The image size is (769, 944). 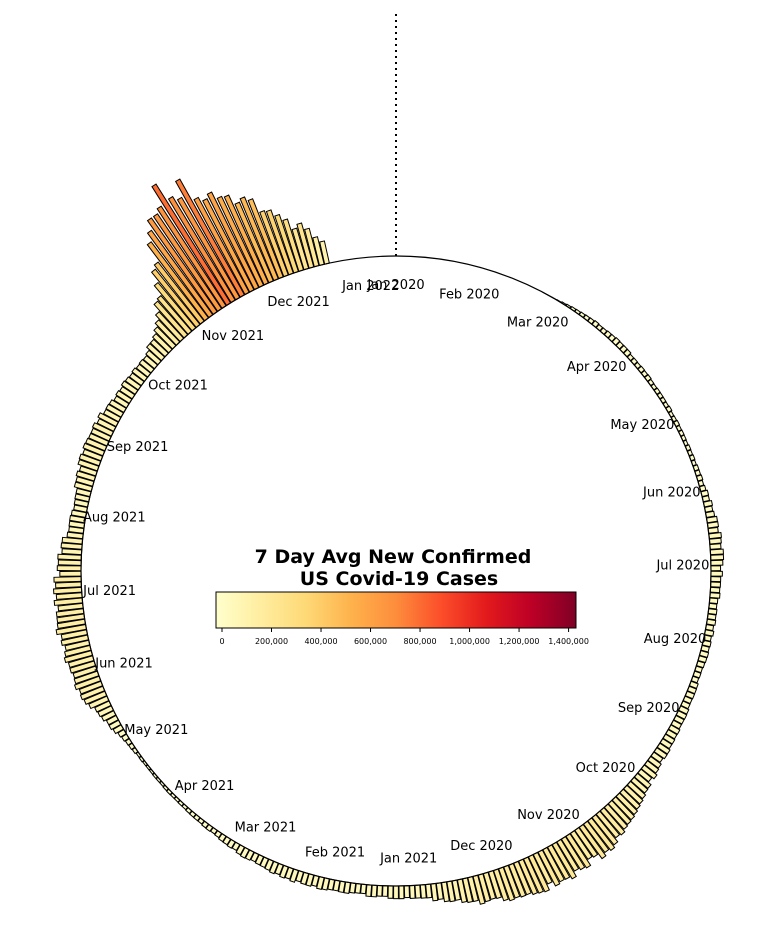 What do you see at coordinates (649, 708) in the screenshot?
I see `month-label: Sep 2020` at bounding box center [649, 708].